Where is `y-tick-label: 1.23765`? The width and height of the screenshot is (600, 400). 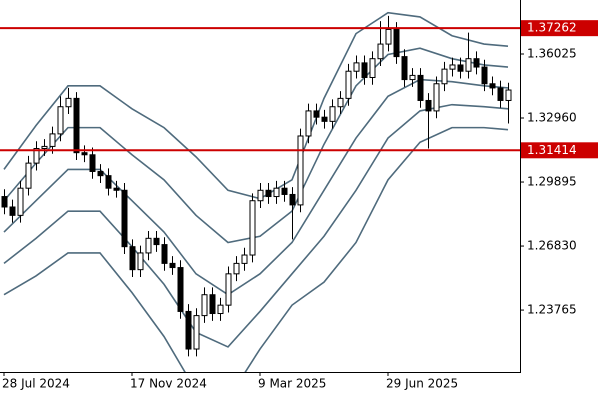 y-tick-label: 1.23765 is located at coordinates (552, 310).